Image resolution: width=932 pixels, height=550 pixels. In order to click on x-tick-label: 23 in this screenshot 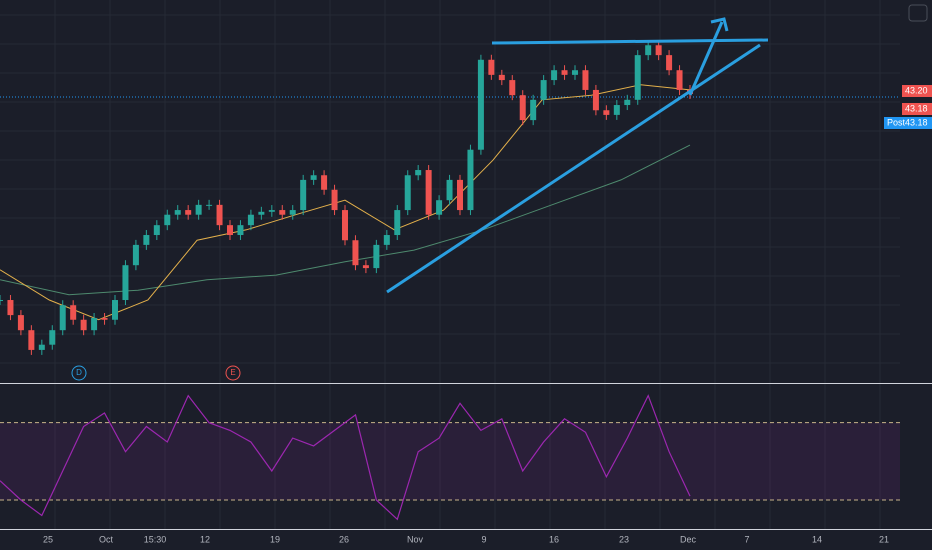, I will do `click(624, 539)`.